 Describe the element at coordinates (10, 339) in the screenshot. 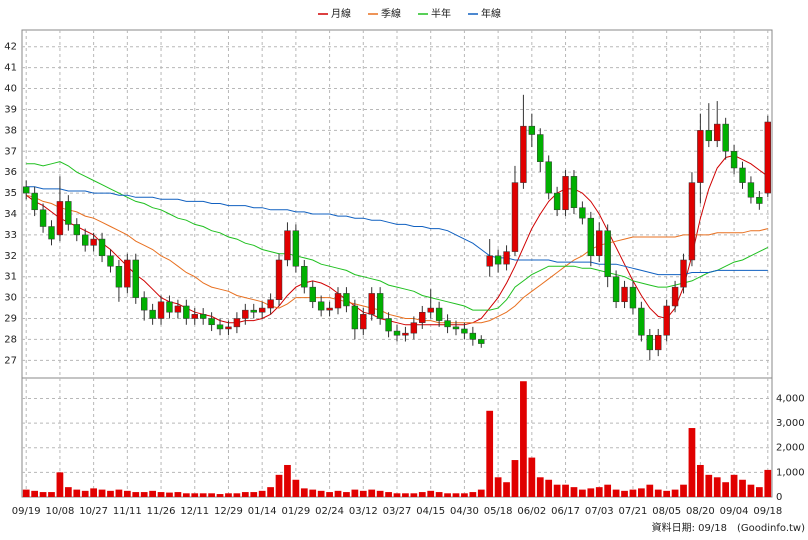

I see `y-tick-label: 28` at that location.